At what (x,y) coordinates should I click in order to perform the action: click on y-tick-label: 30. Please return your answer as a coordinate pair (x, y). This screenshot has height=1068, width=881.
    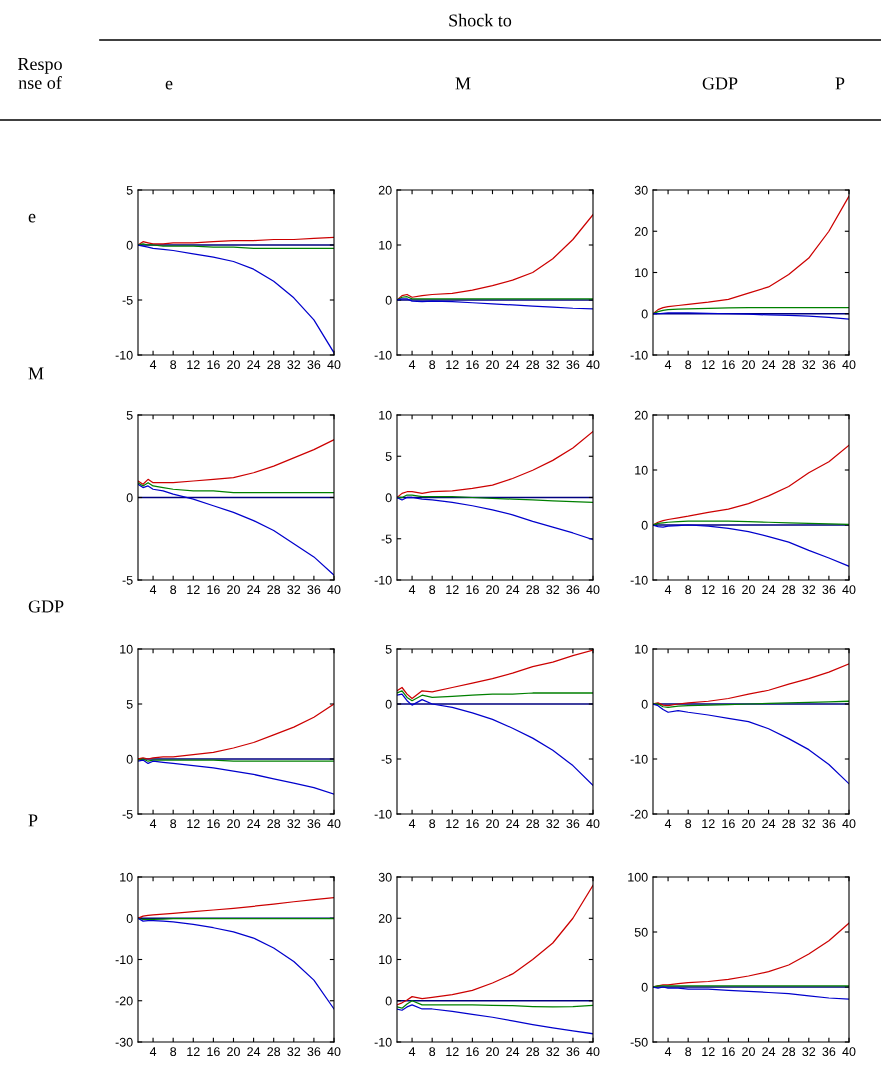
    Looking at the image, I should click on (385, 877).